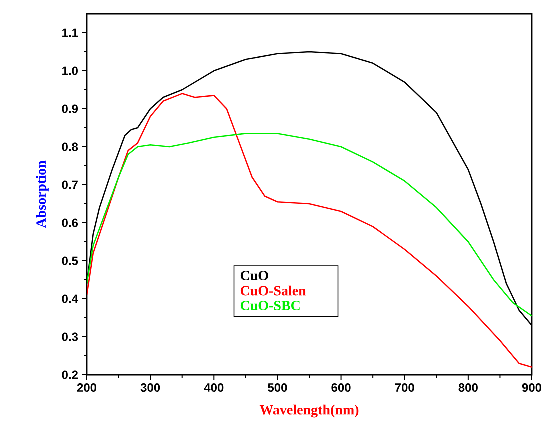  Describe the element at coordinates (214, 388) in the screenshot. I see `x-tick-label: 400` at that location.